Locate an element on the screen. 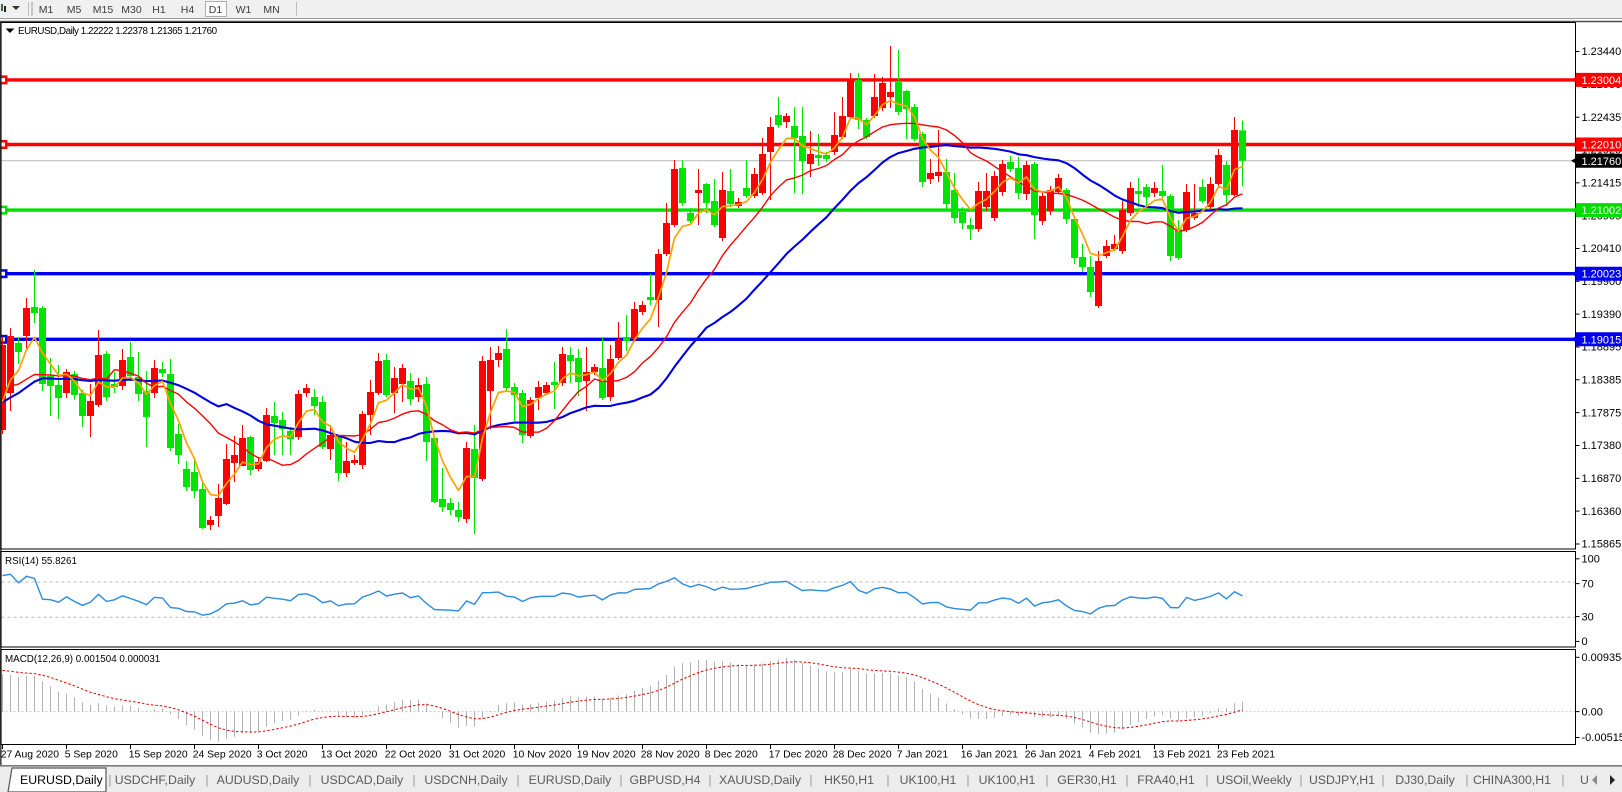  svg-text: 26 Jan 2021 is located at coordinates (1053, 755).